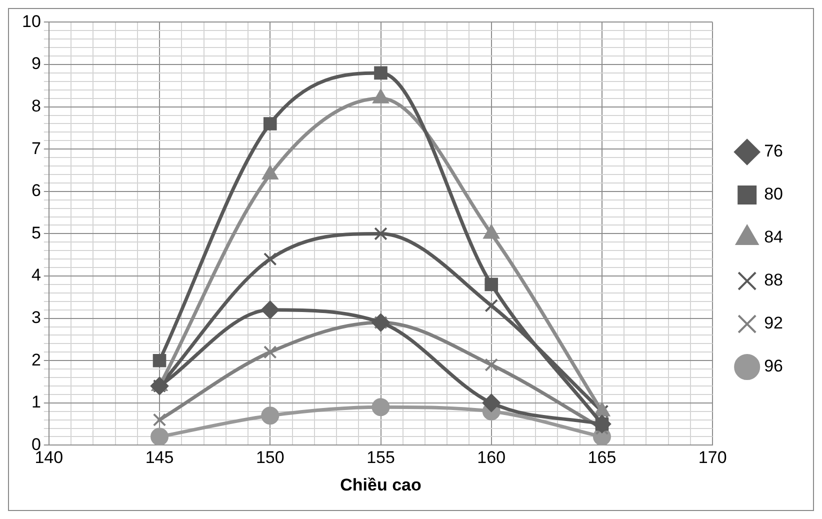 This screenshot has width=822, height=519. I want to click on y-tick-label: 9, so click(36, 64).